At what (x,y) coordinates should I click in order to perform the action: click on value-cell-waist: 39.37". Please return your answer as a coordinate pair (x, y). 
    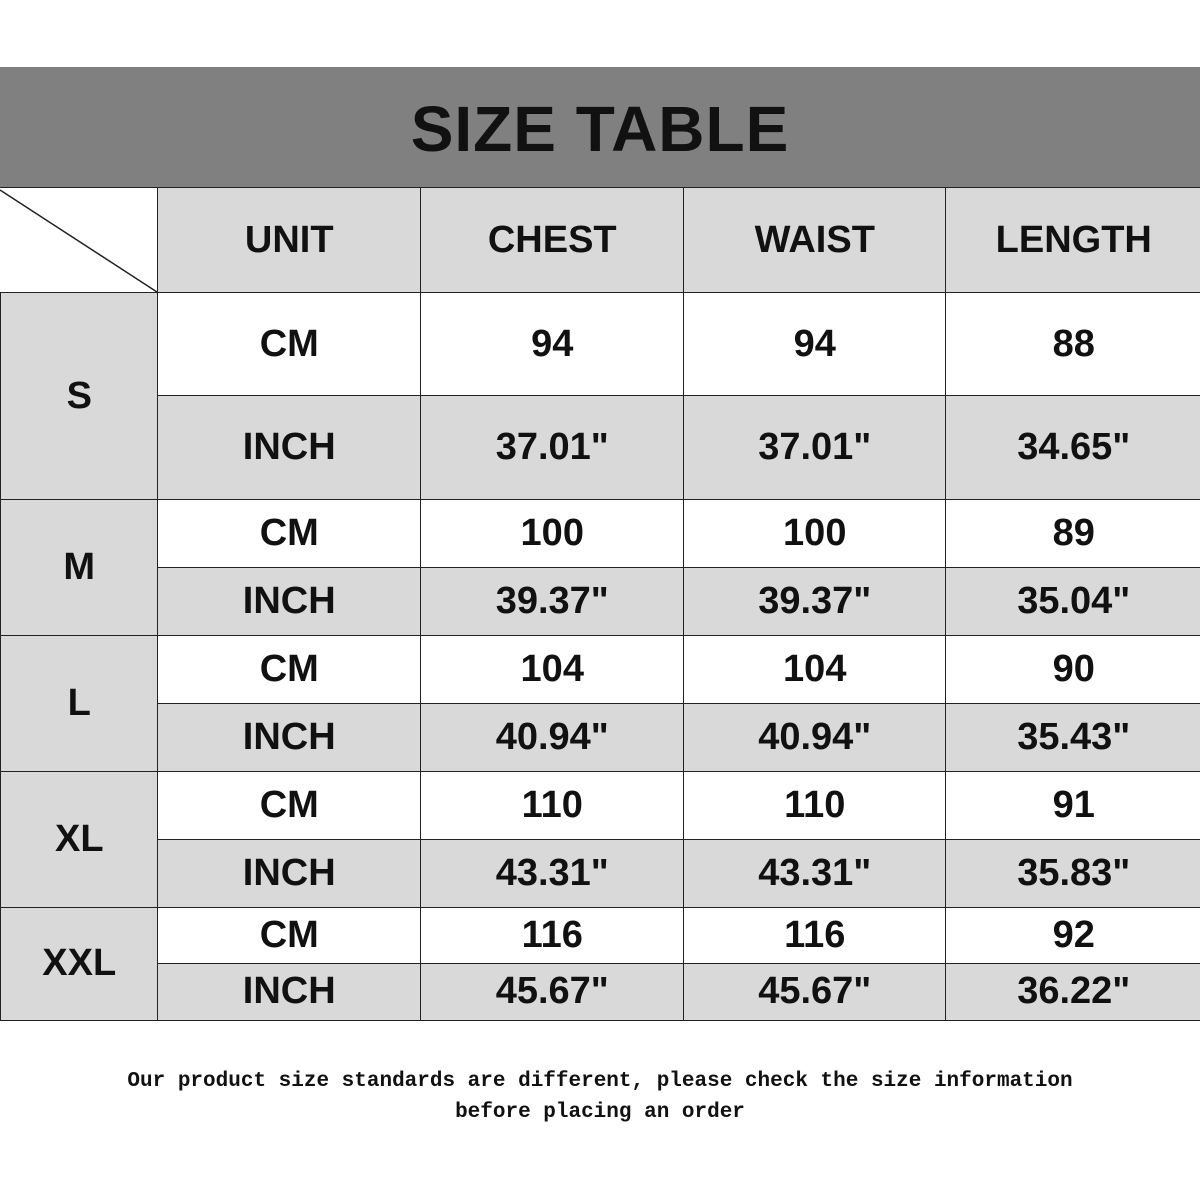
    Looking at the image, I should click on (815, 602).